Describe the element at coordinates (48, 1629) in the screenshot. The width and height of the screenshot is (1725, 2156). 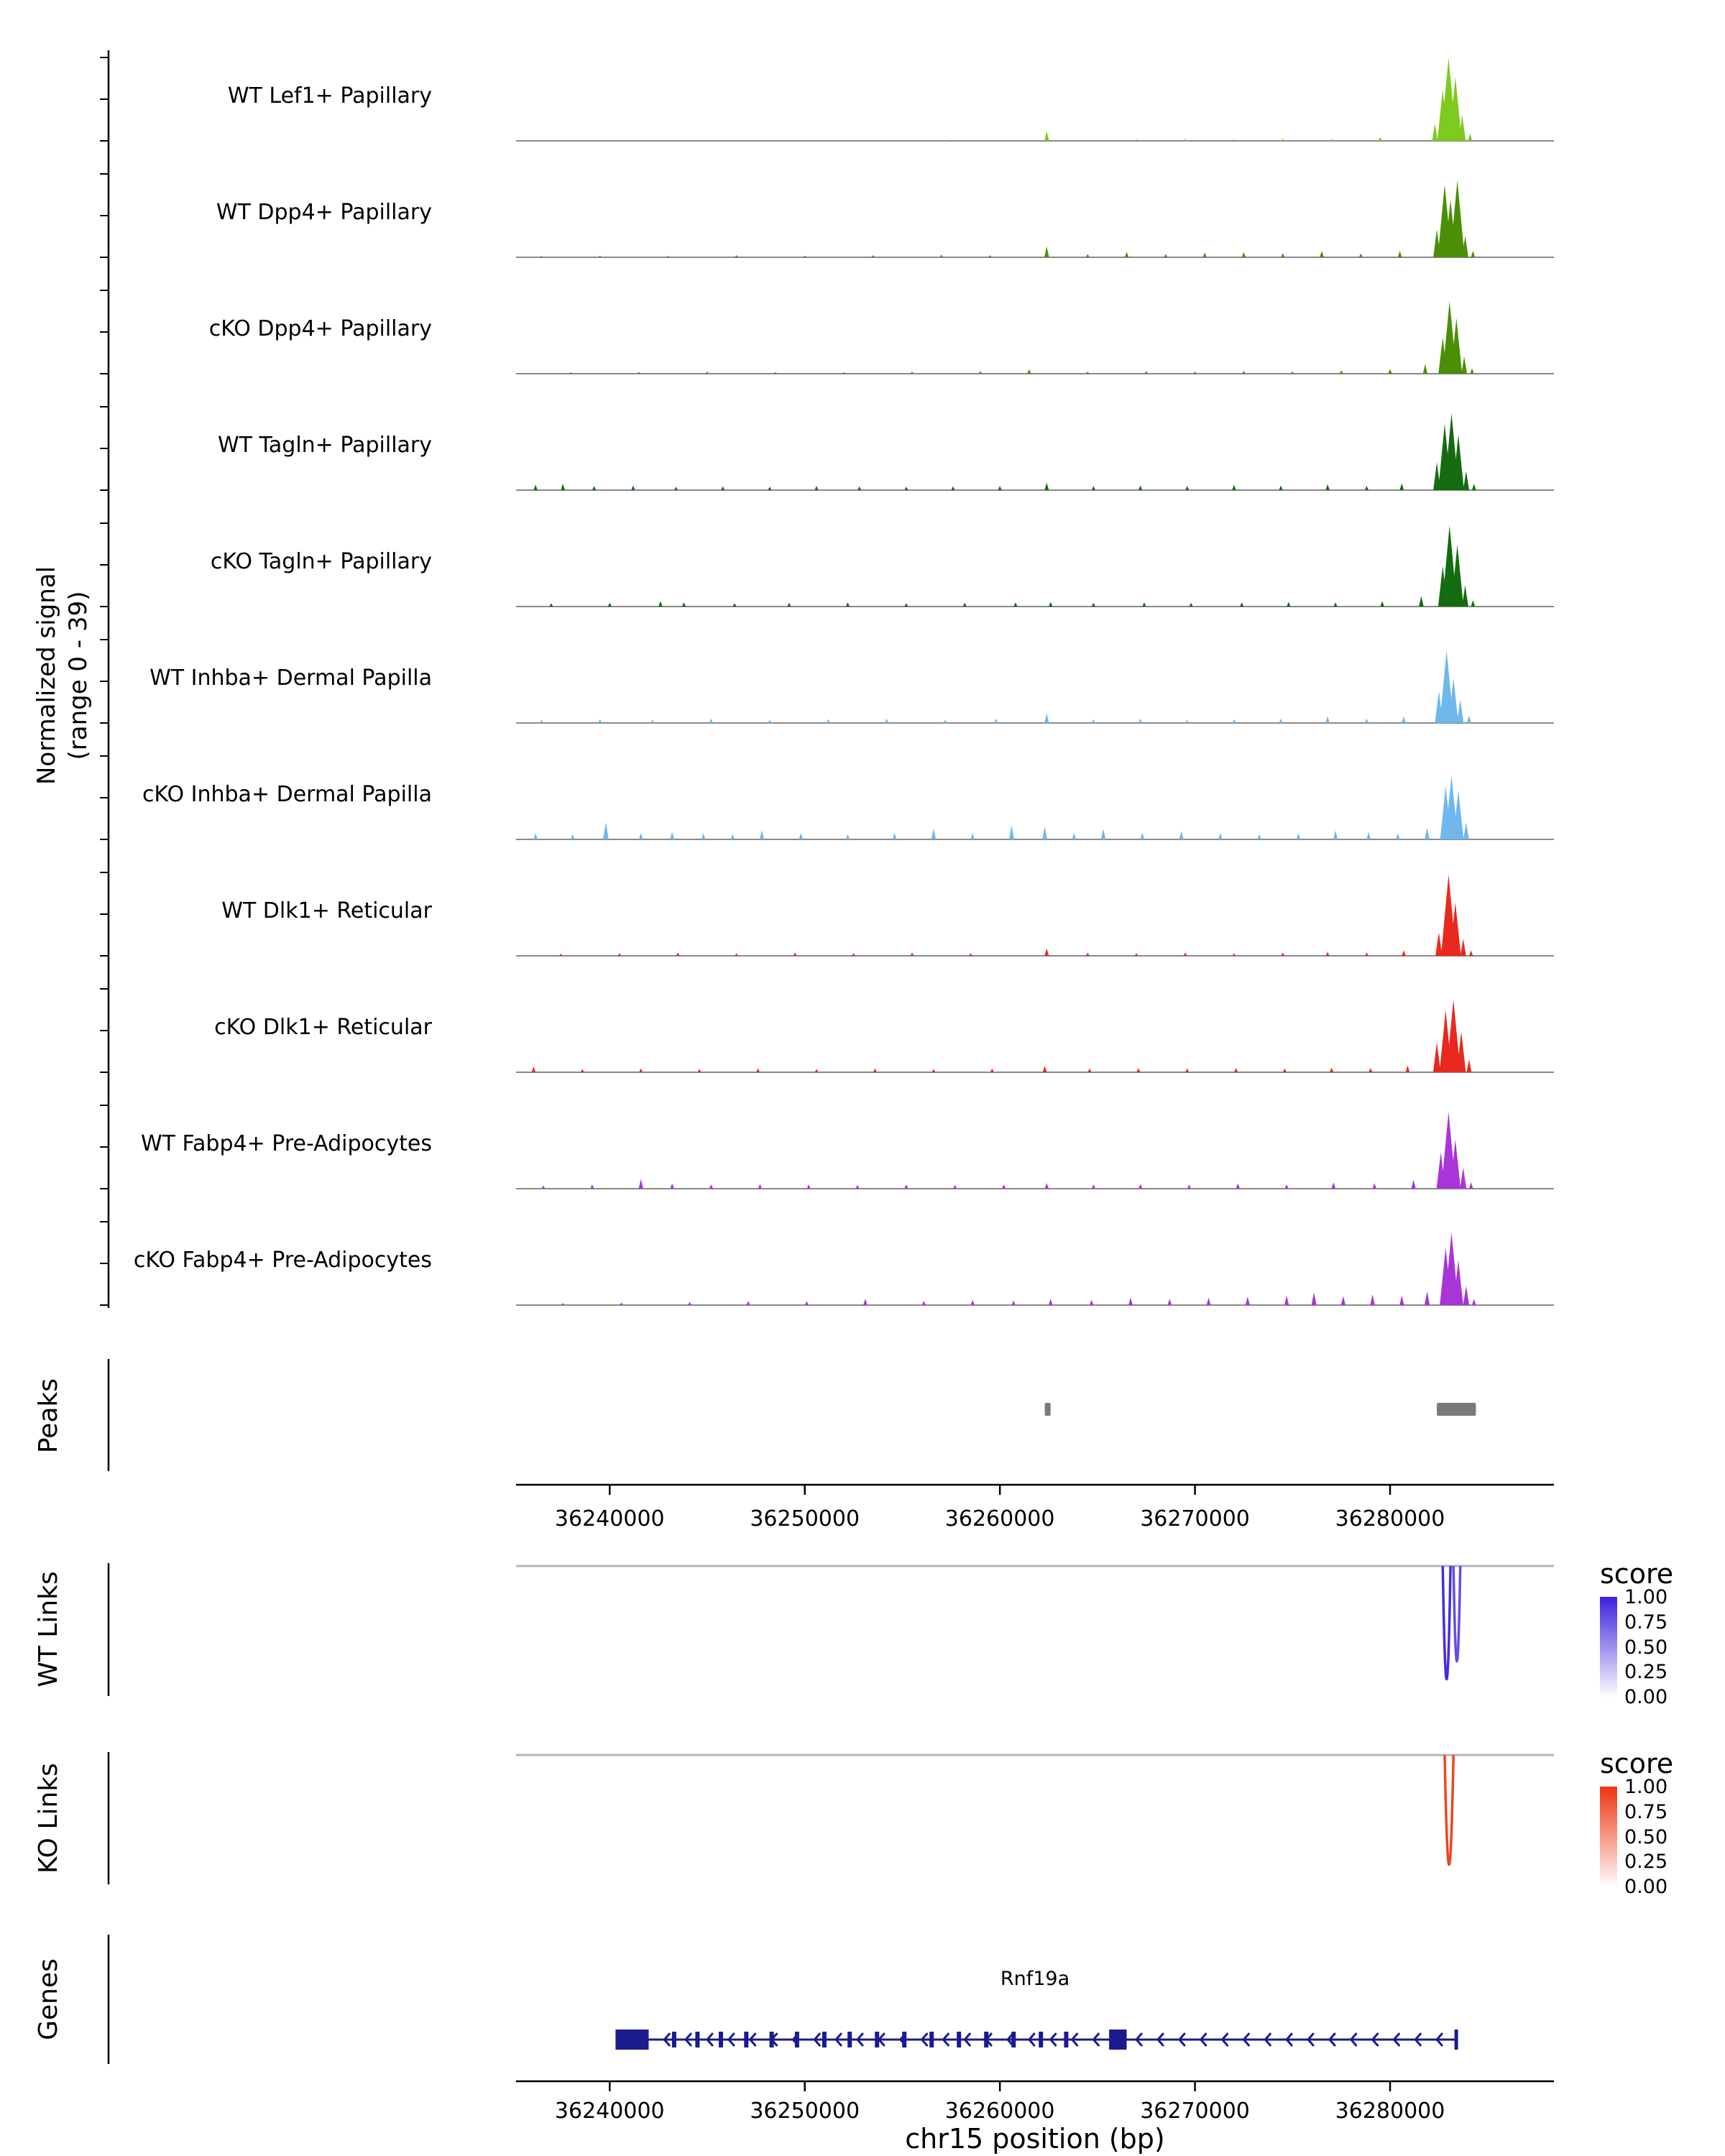
I see `wt-links-section-label: WT Links` at that location.